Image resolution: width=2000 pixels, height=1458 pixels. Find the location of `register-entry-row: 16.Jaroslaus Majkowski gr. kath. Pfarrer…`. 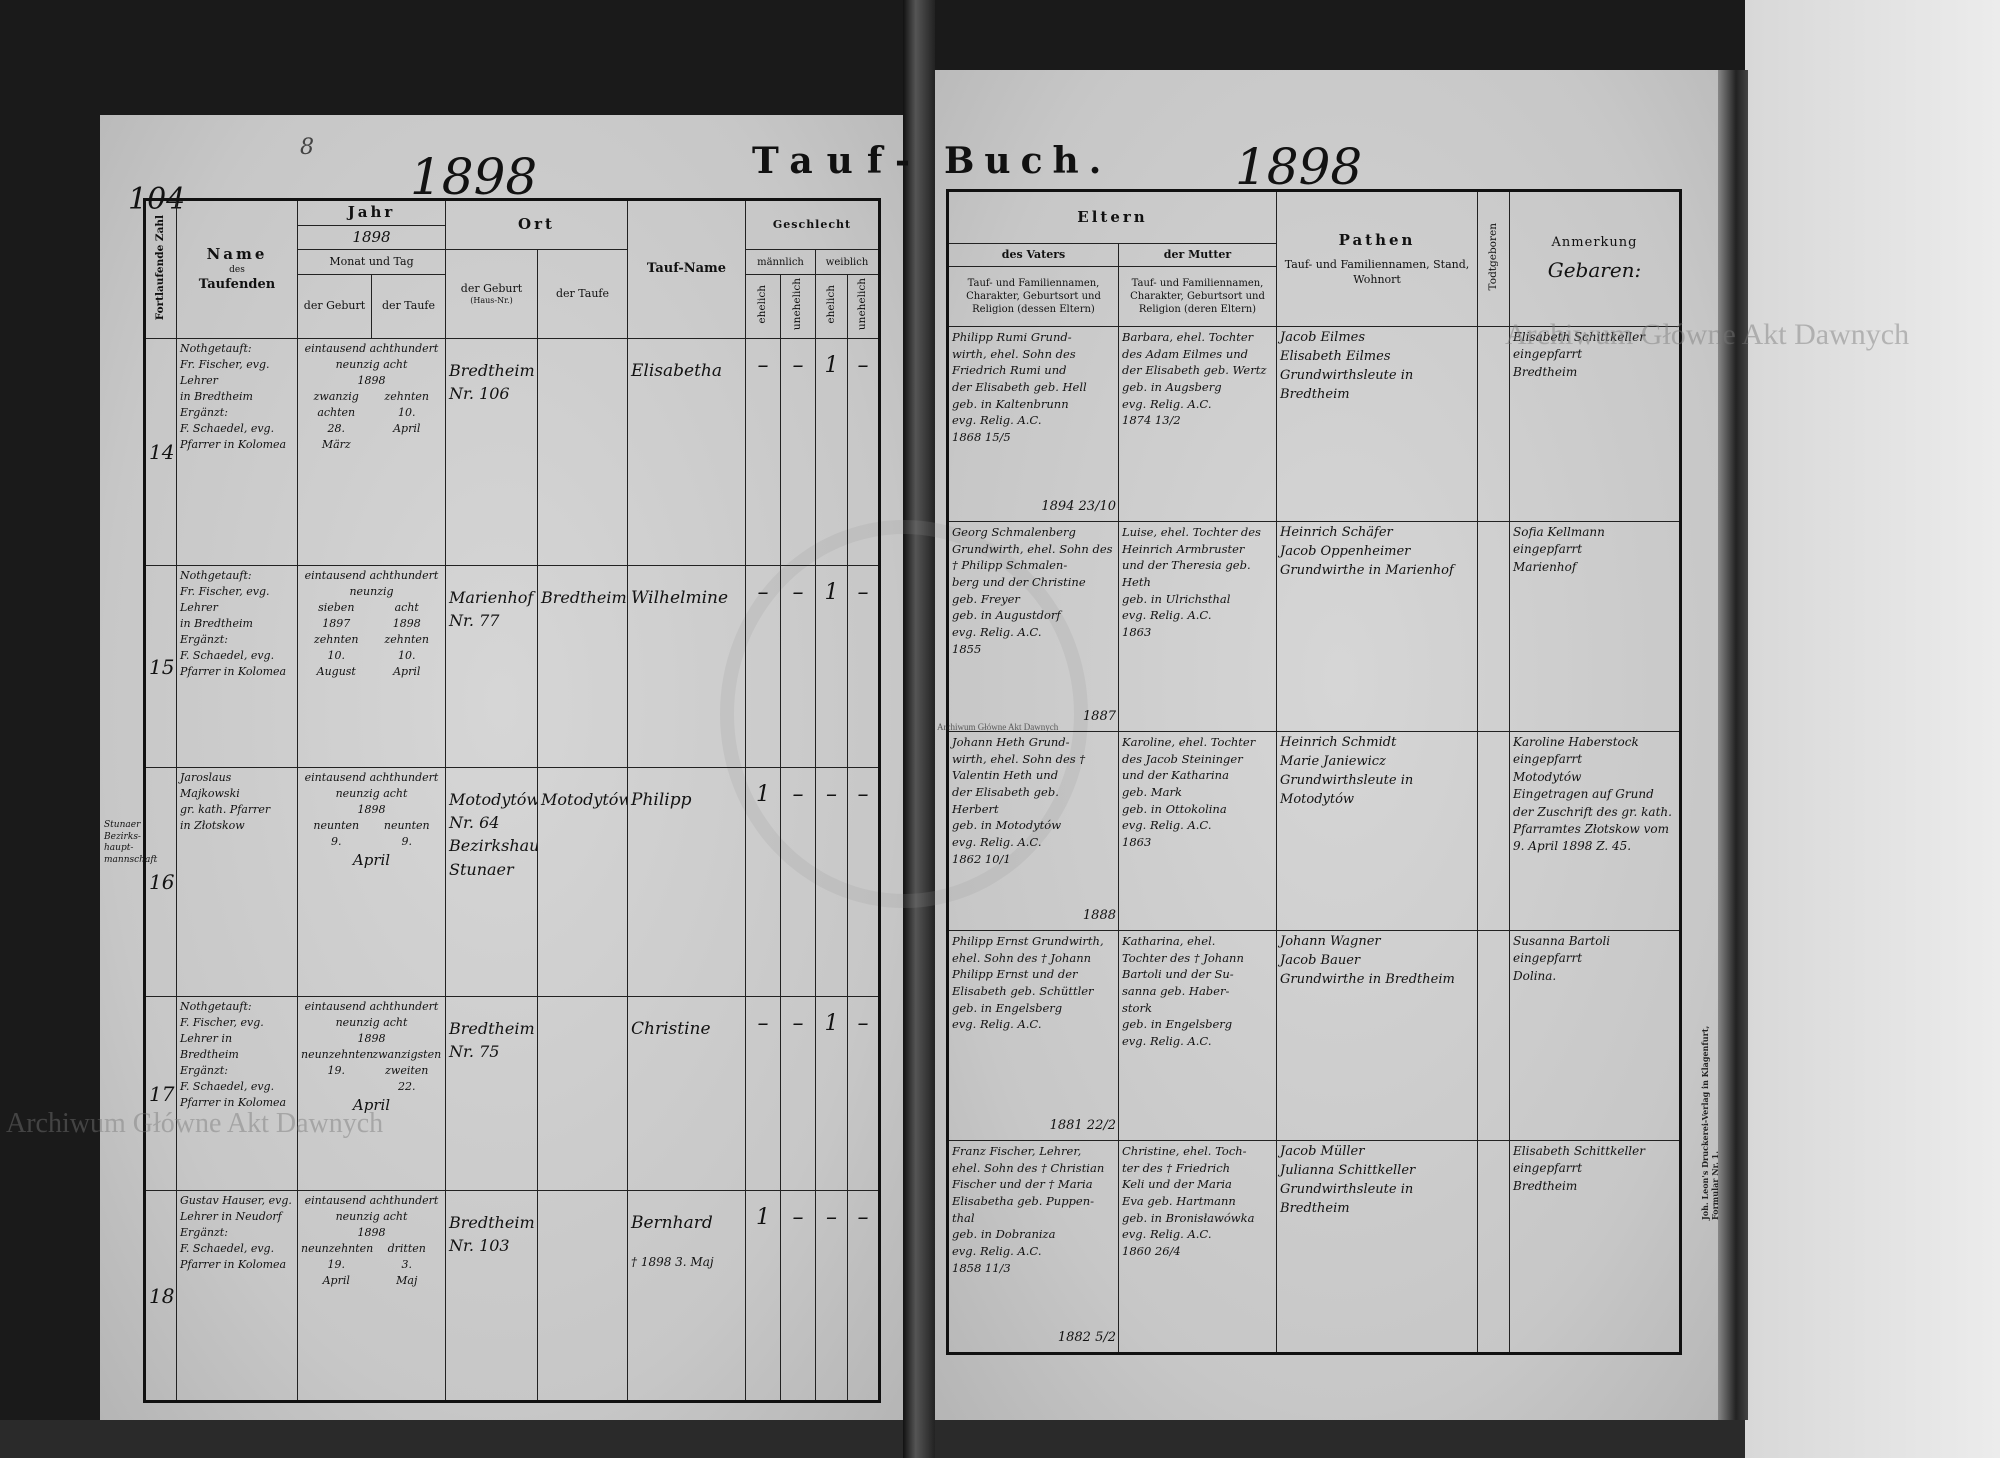

register-entry-row: 16.Jaroslaus Majkowski gr. kath. Pfarrer… is located at coordinates (512, 882).